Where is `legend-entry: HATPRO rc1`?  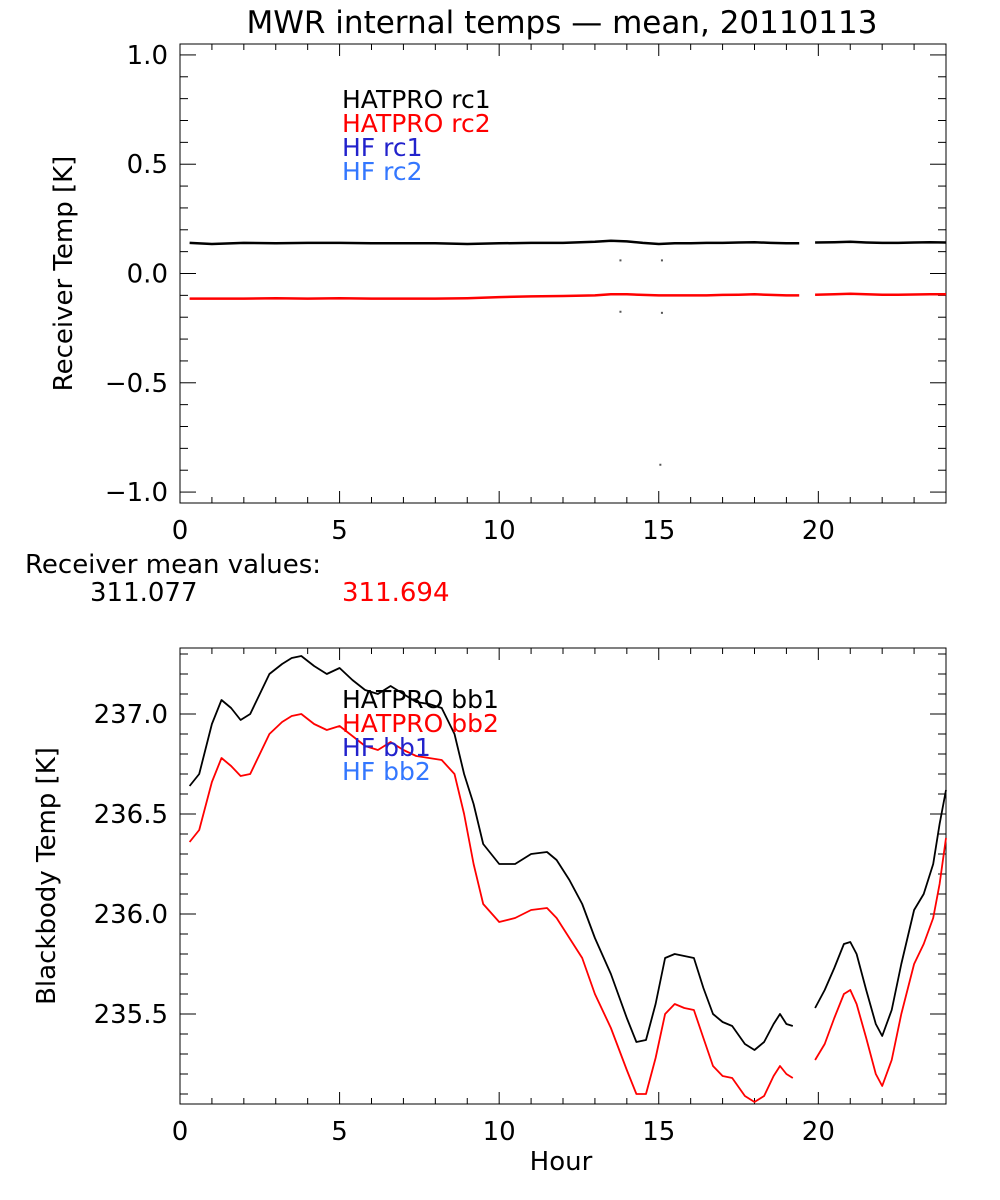 legend-entry: HATPRO rc1 is located at coordinates (416, 99).